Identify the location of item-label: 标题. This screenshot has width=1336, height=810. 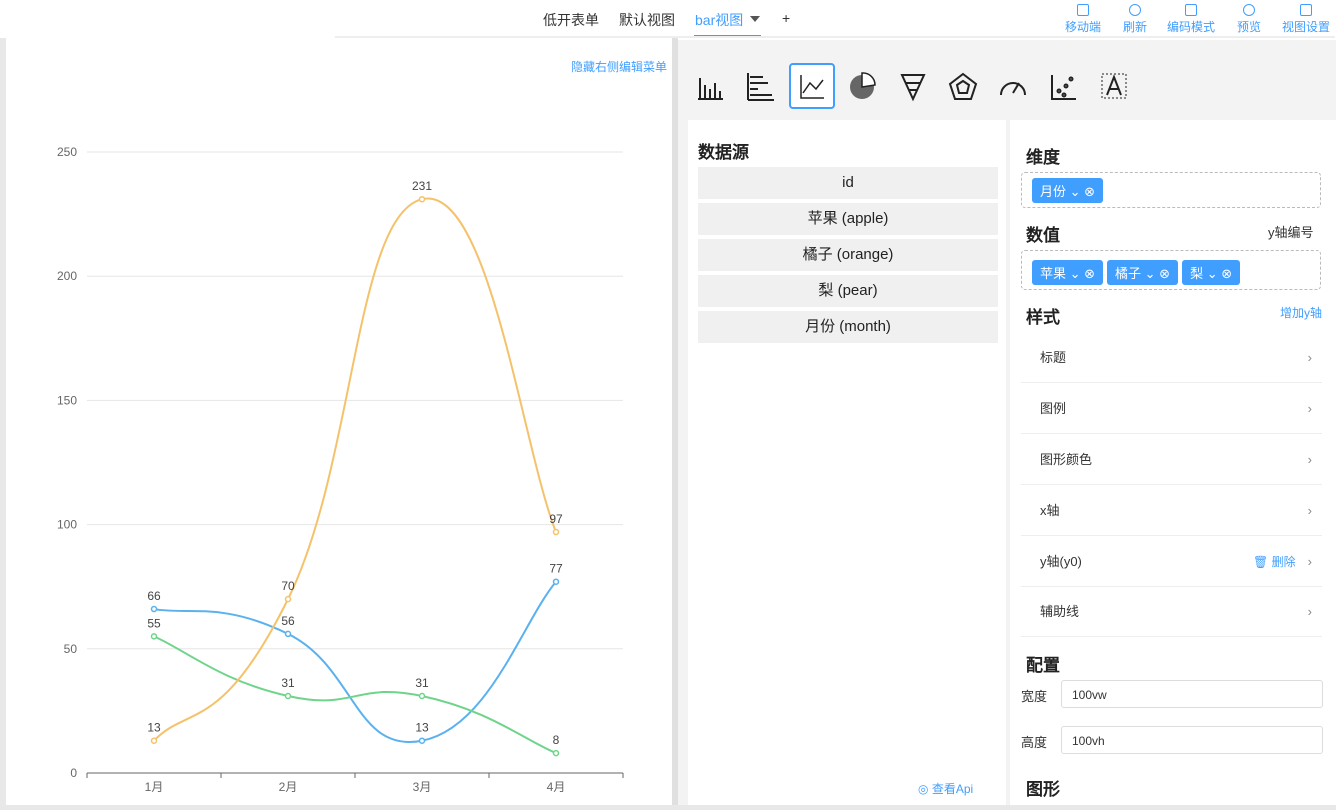
(1053, 357).